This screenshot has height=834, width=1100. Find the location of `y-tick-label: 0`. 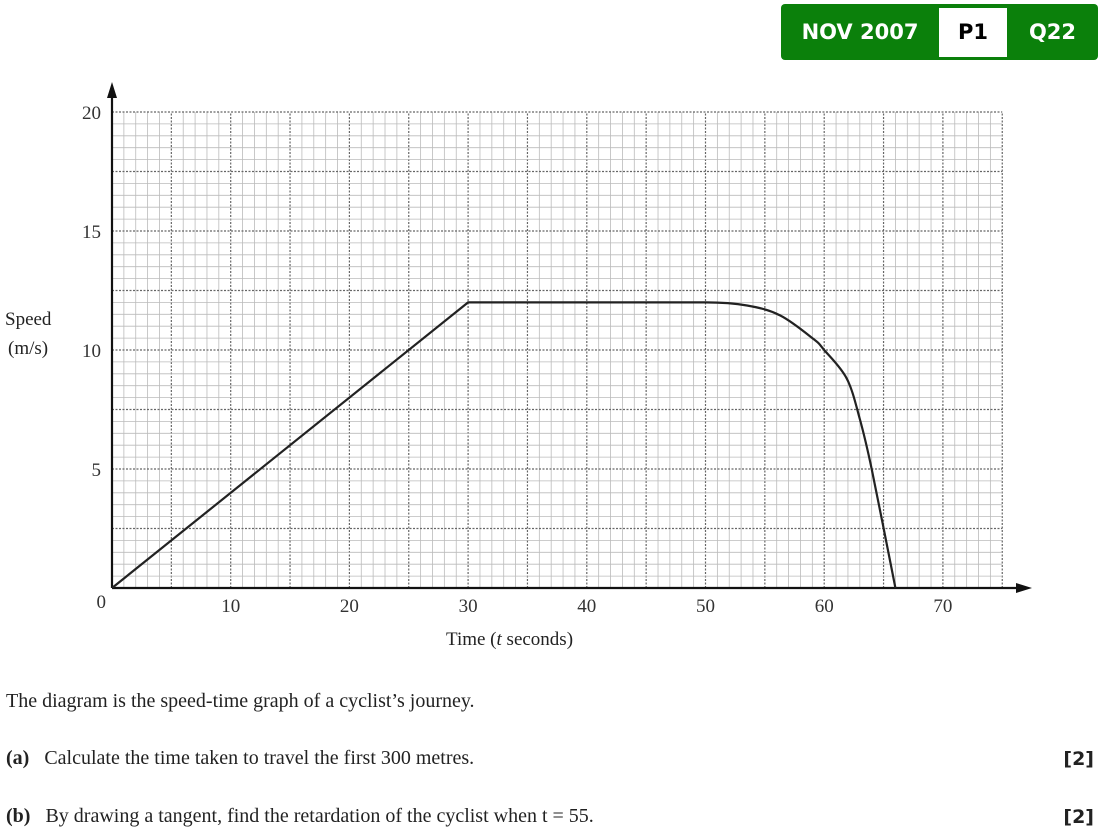

y-tick-label: 0 is located at coordinates (102, 602).